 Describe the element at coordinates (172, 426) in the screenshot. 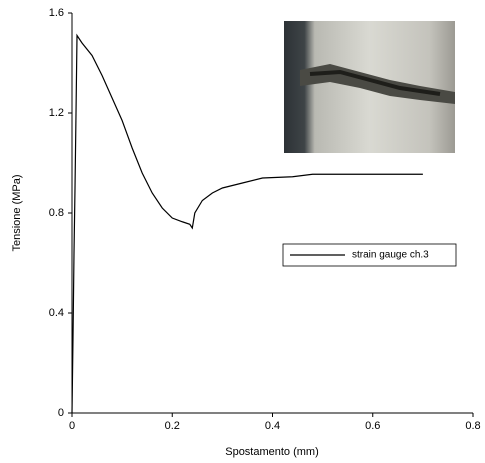

I see `x-tick-label: 0.2` at that location.